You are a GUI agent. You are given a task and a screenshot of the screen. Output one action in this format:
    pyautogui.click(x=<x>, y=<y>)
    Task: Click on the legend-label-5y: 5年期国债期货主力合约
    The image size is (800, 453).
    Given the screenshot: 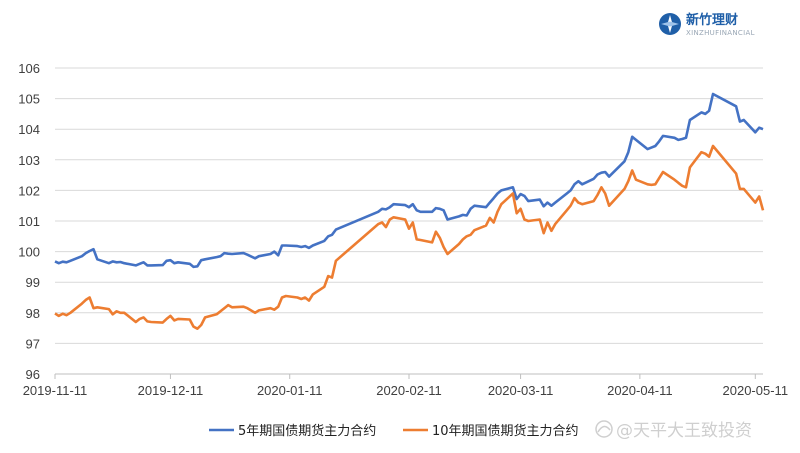 What is the action you would take?
    pyautogui.click(x=307, y=431)
    